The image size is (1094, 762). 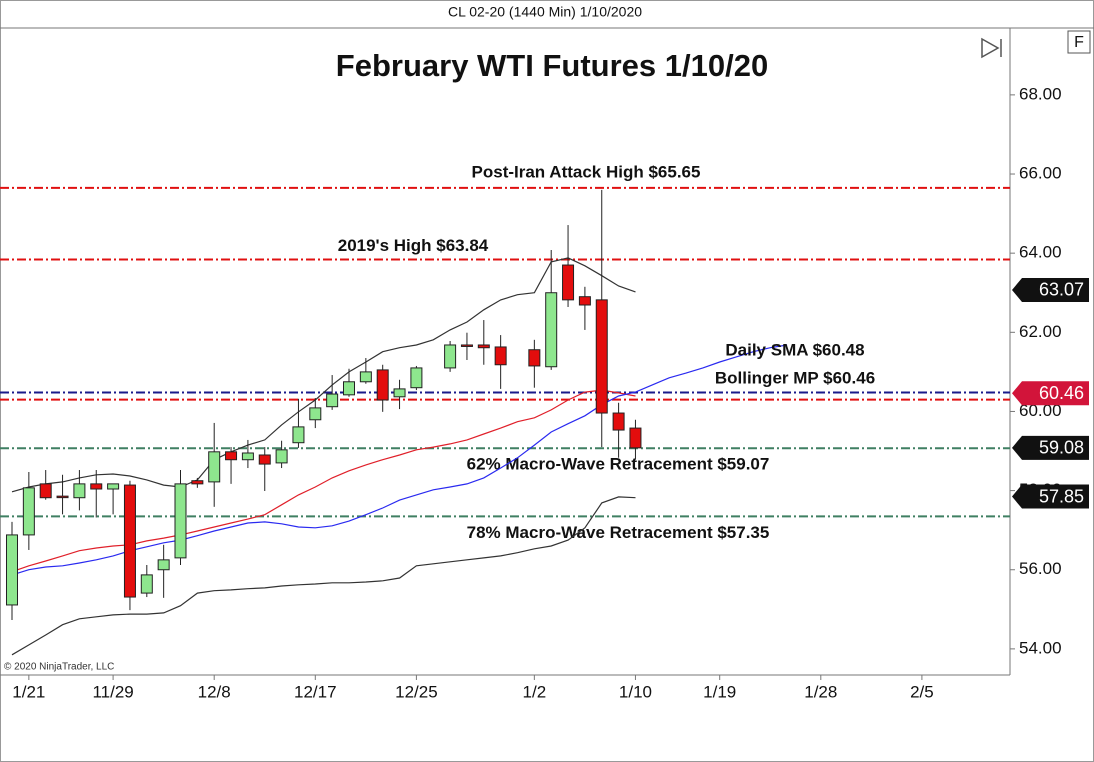 What do you see at coordinates (112, 691) in the screenshot?
I see `x-tick-label: 11/29` at bounding box center [112, 691].